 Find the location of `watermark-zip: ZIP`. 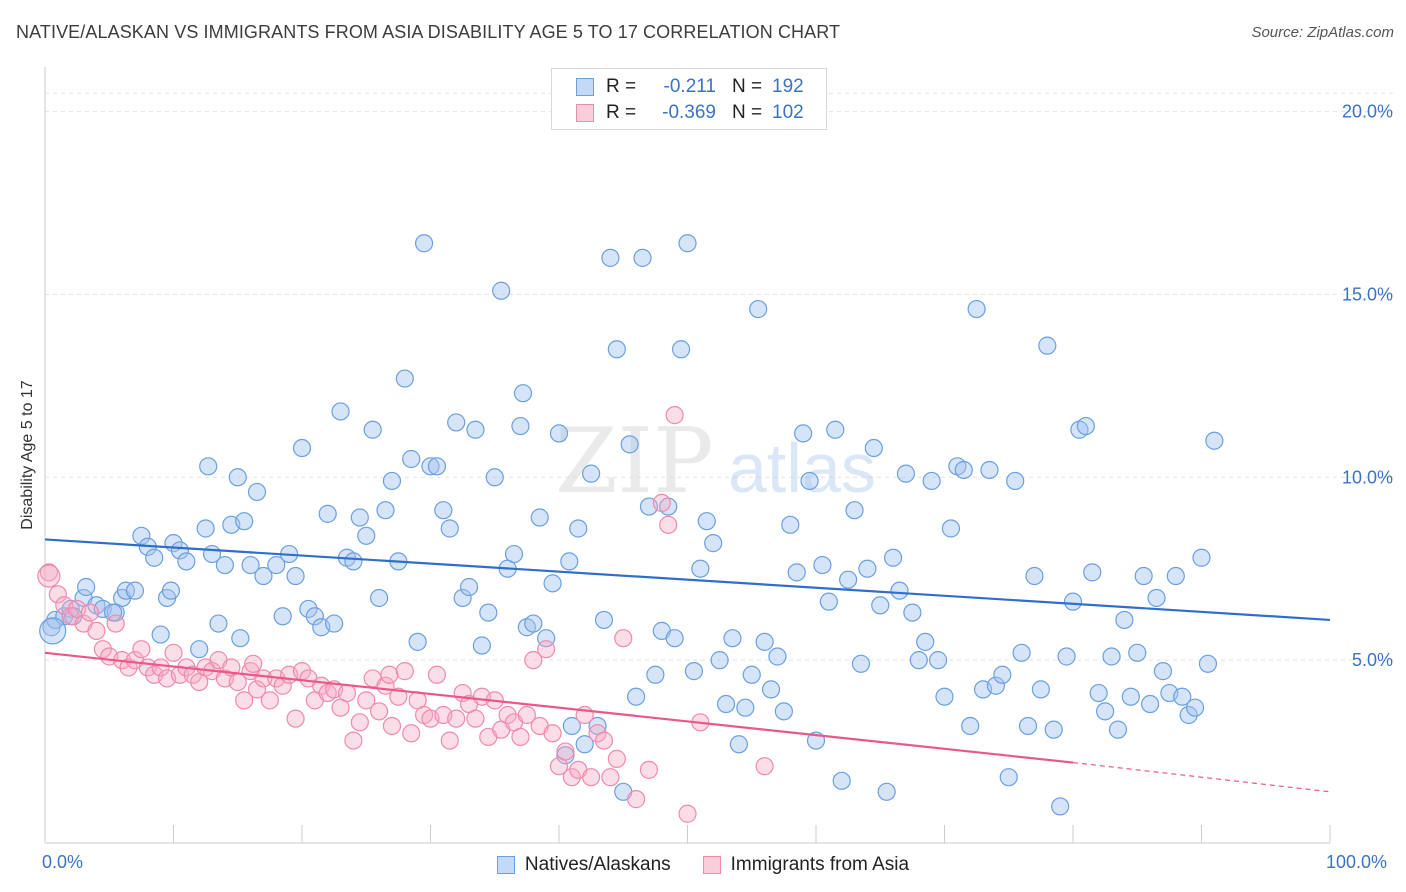

watermark-zip: ZIP is located at coordinates (634, 461).